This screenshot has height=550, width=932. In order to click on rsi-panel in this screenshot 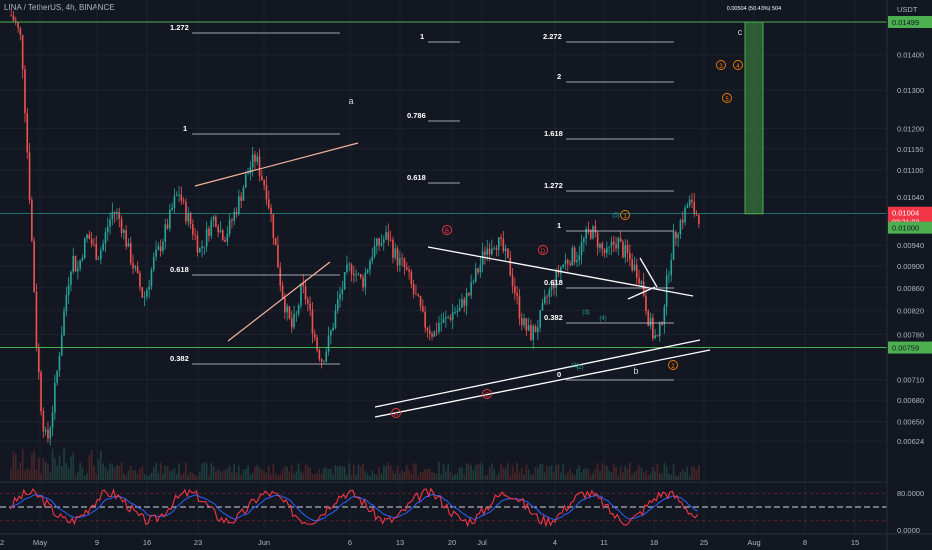, I will do `click(443, 504)`.